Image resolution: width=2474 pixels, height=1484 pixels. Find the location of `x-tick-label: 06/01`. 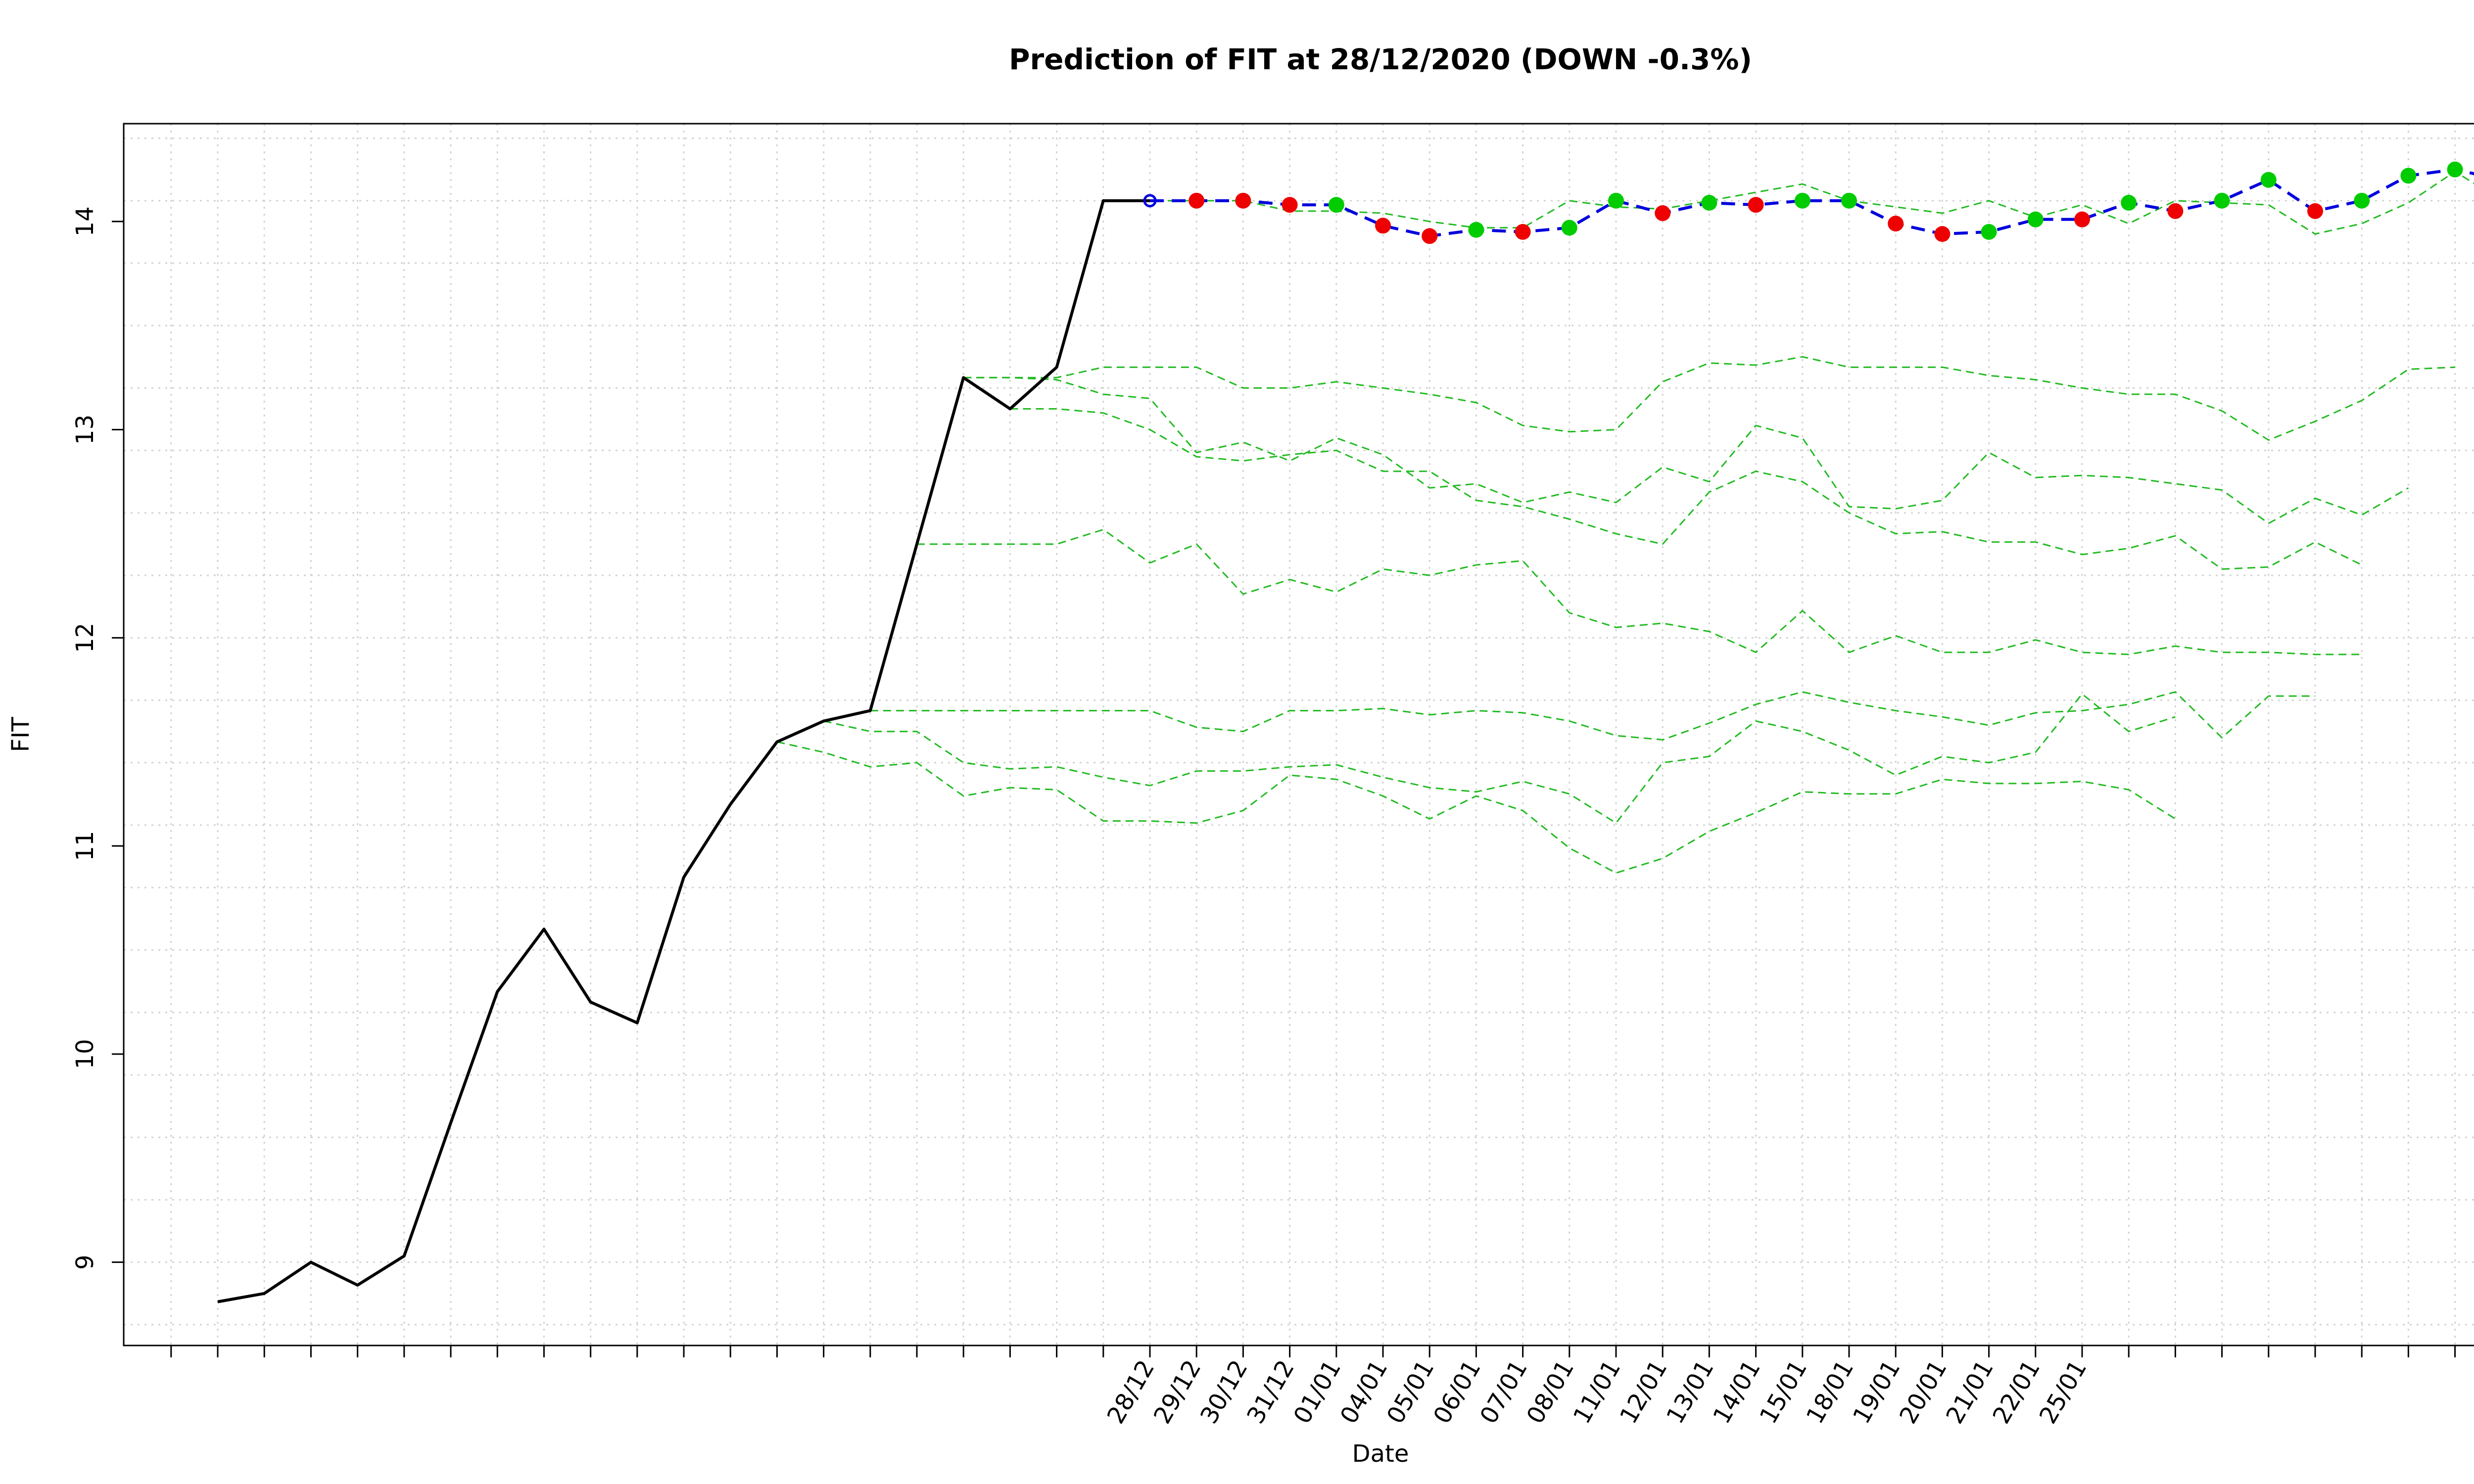

x-tick-label: 06/01 is located at coordinates (1457, 1392).